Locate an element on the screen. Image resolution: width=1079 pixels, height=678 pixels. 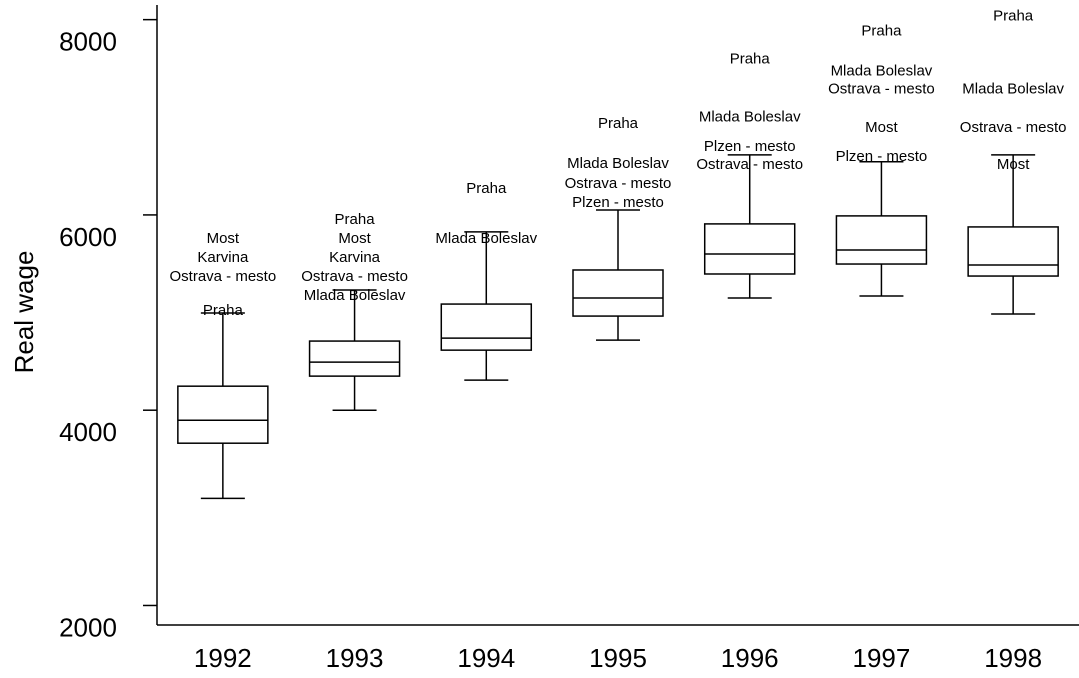
y-tick-label: 4000 is located at coordinates (88, 432).